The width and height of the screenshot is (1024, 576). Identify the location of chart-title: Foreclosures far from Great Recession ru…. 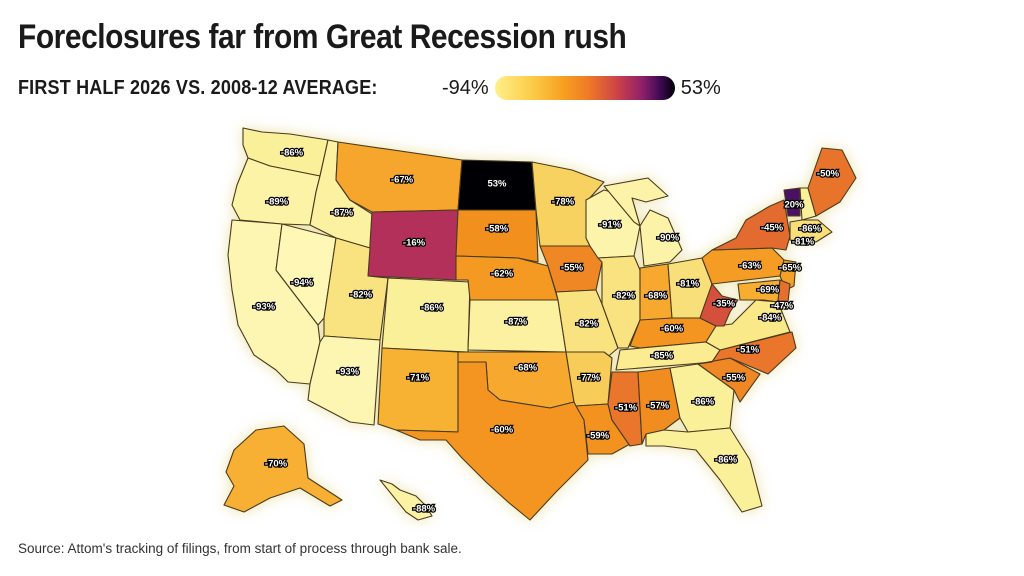
(322, 37).